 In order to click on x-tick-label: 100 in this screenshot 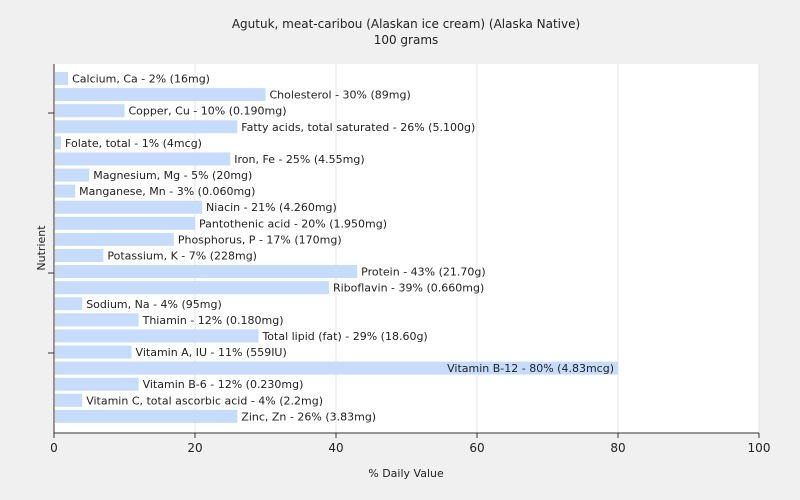, I will do `click(759, 448)`.